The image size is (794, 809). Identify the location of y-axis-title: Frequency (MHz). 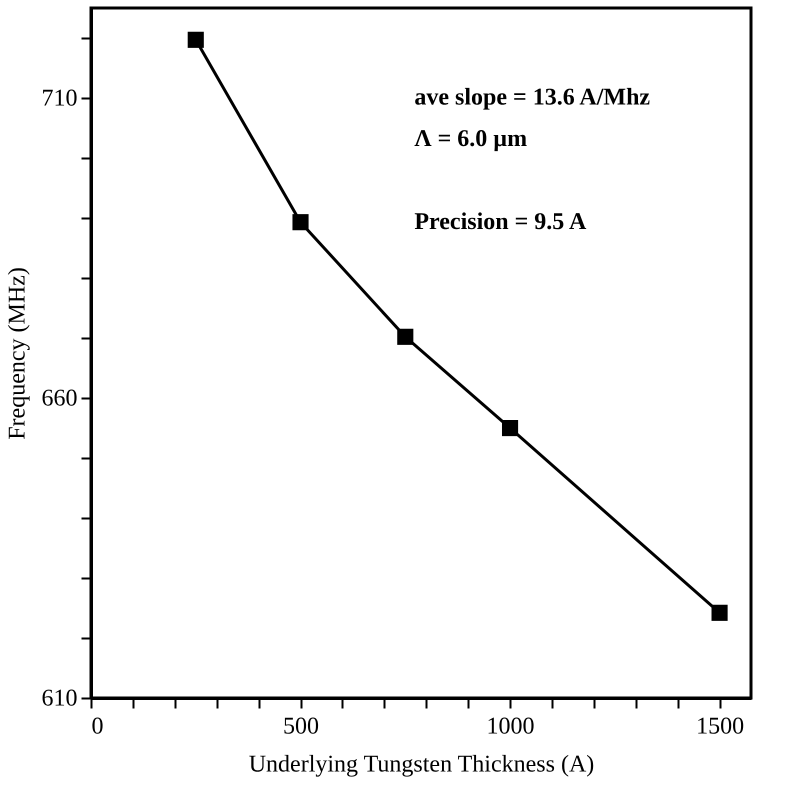
(17, 353).